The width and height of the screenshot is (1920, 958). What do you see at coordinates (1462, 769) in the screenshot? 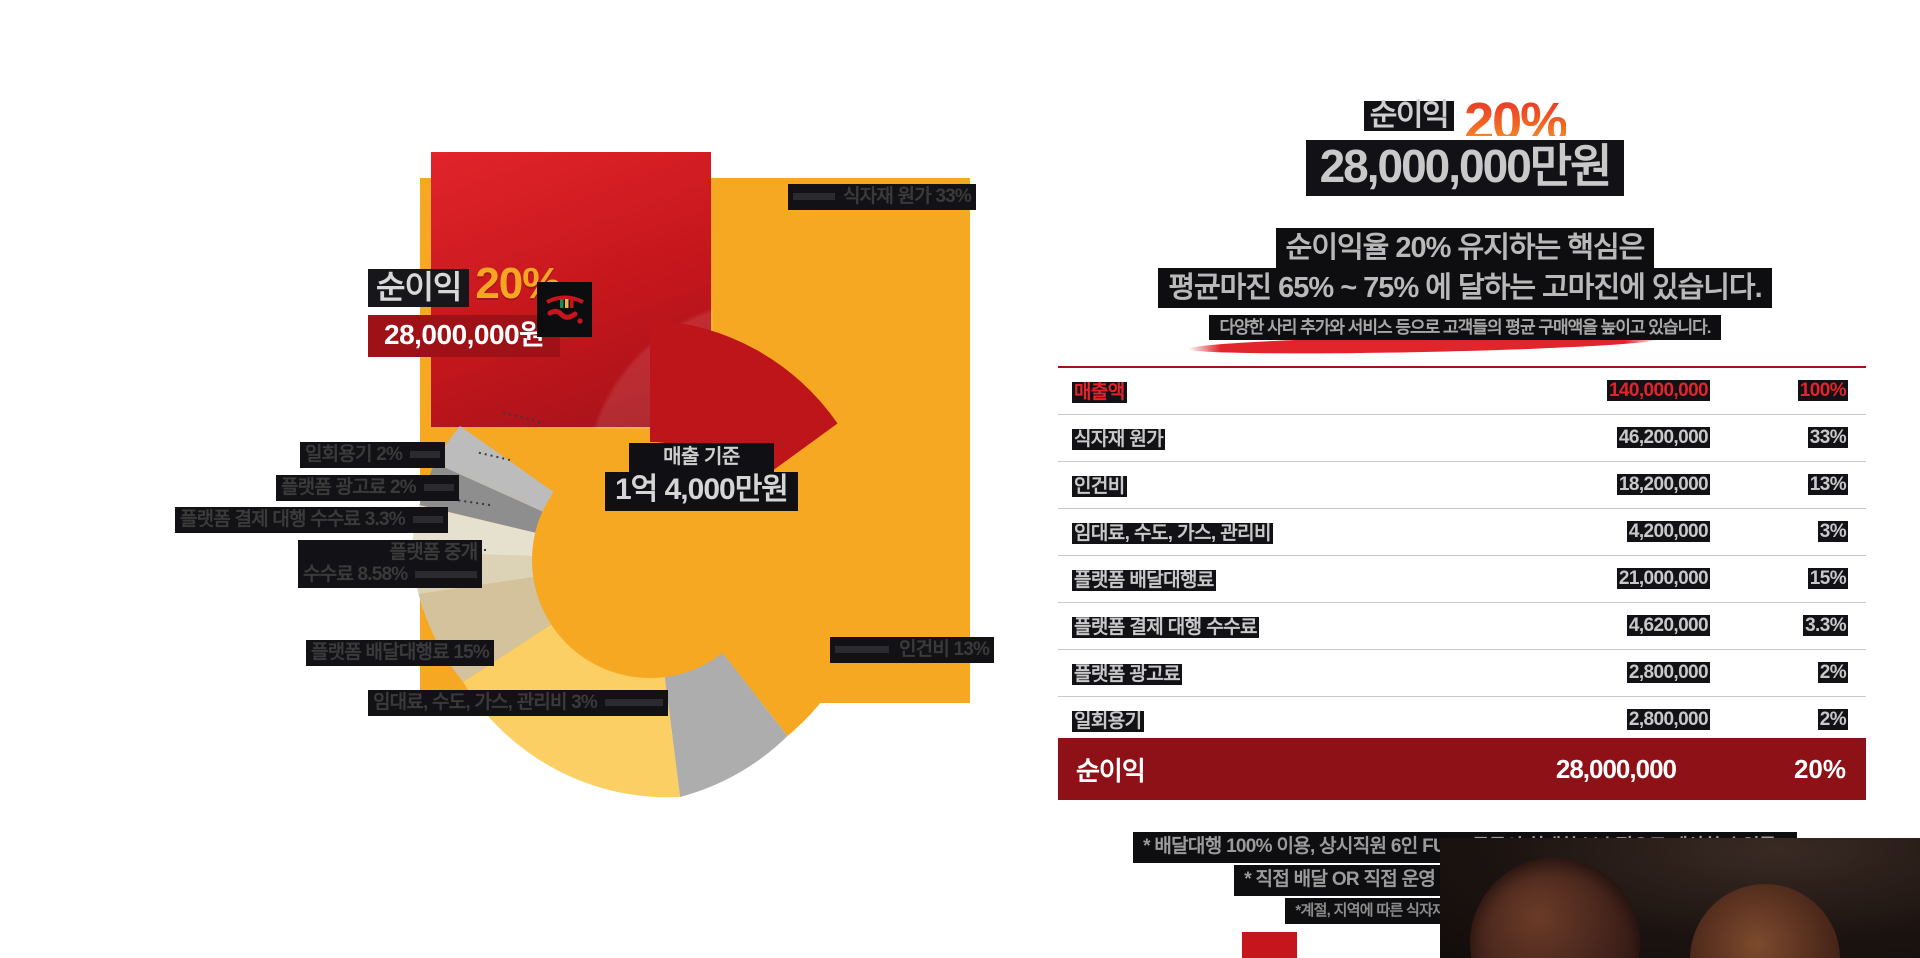
I see `net-profit-total-bar: 순이익 28,000,000 20%` at bounding box center [1462, 769].